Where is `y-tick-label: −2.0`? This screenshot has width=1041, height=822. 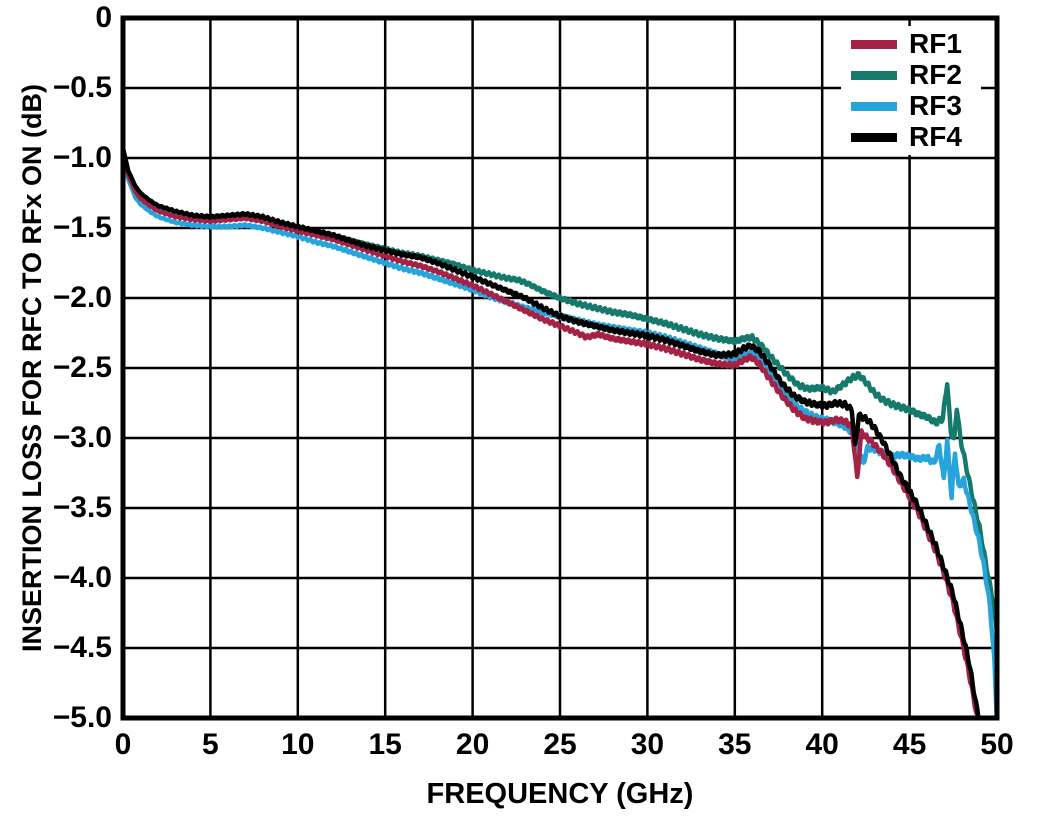 y-tick-label: −2.0 is located at coordinates (82, 297).